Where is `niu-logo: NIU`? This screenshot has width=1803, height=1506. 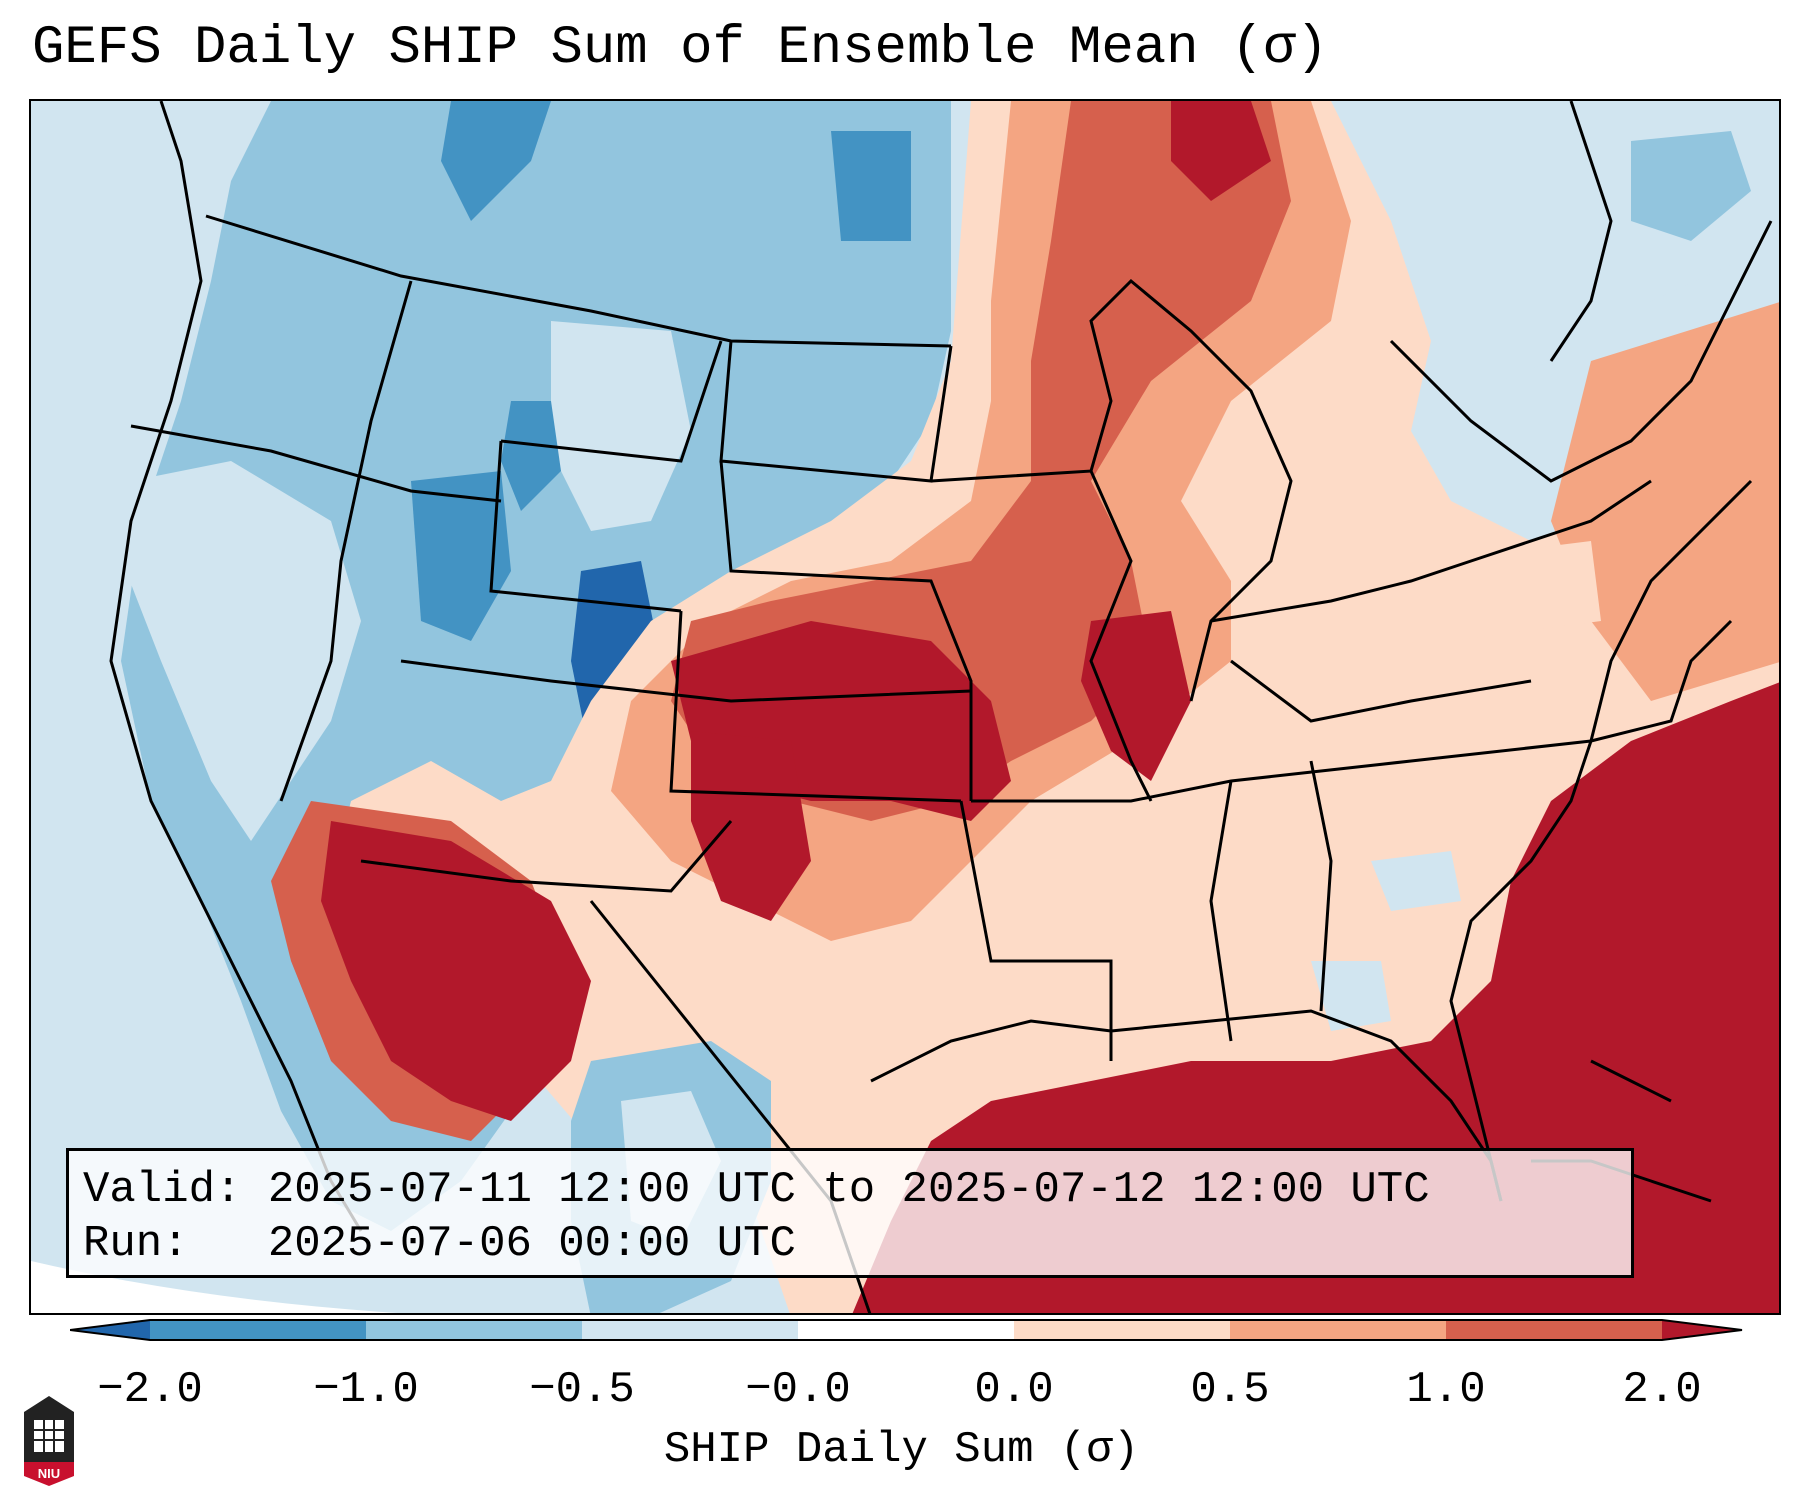
niu-logo: NIU is located at coordinates (49, 1441).